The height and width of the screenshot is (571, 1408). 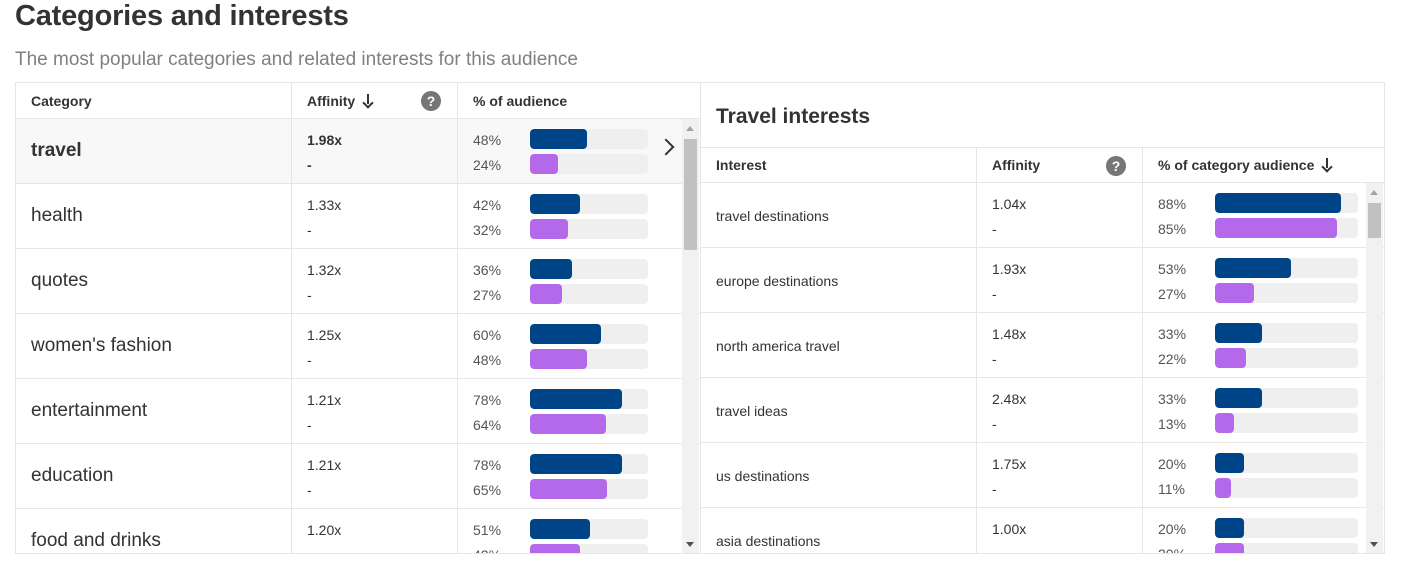 I want to click on name-cell: health, so click(x=154, y=216).